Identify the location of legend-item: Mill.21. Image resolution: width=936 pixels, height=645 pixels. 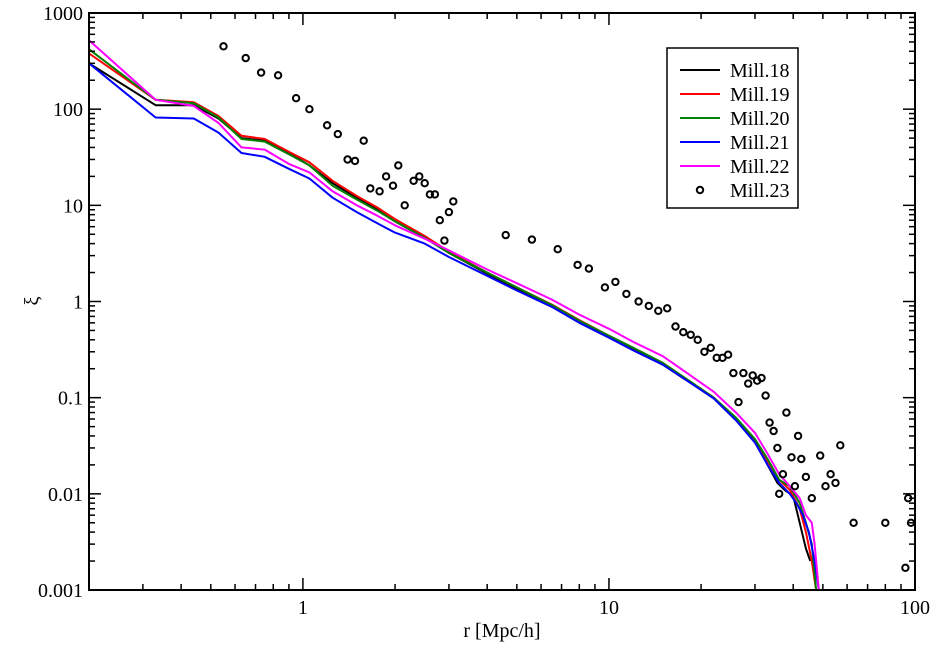
(734, 143).